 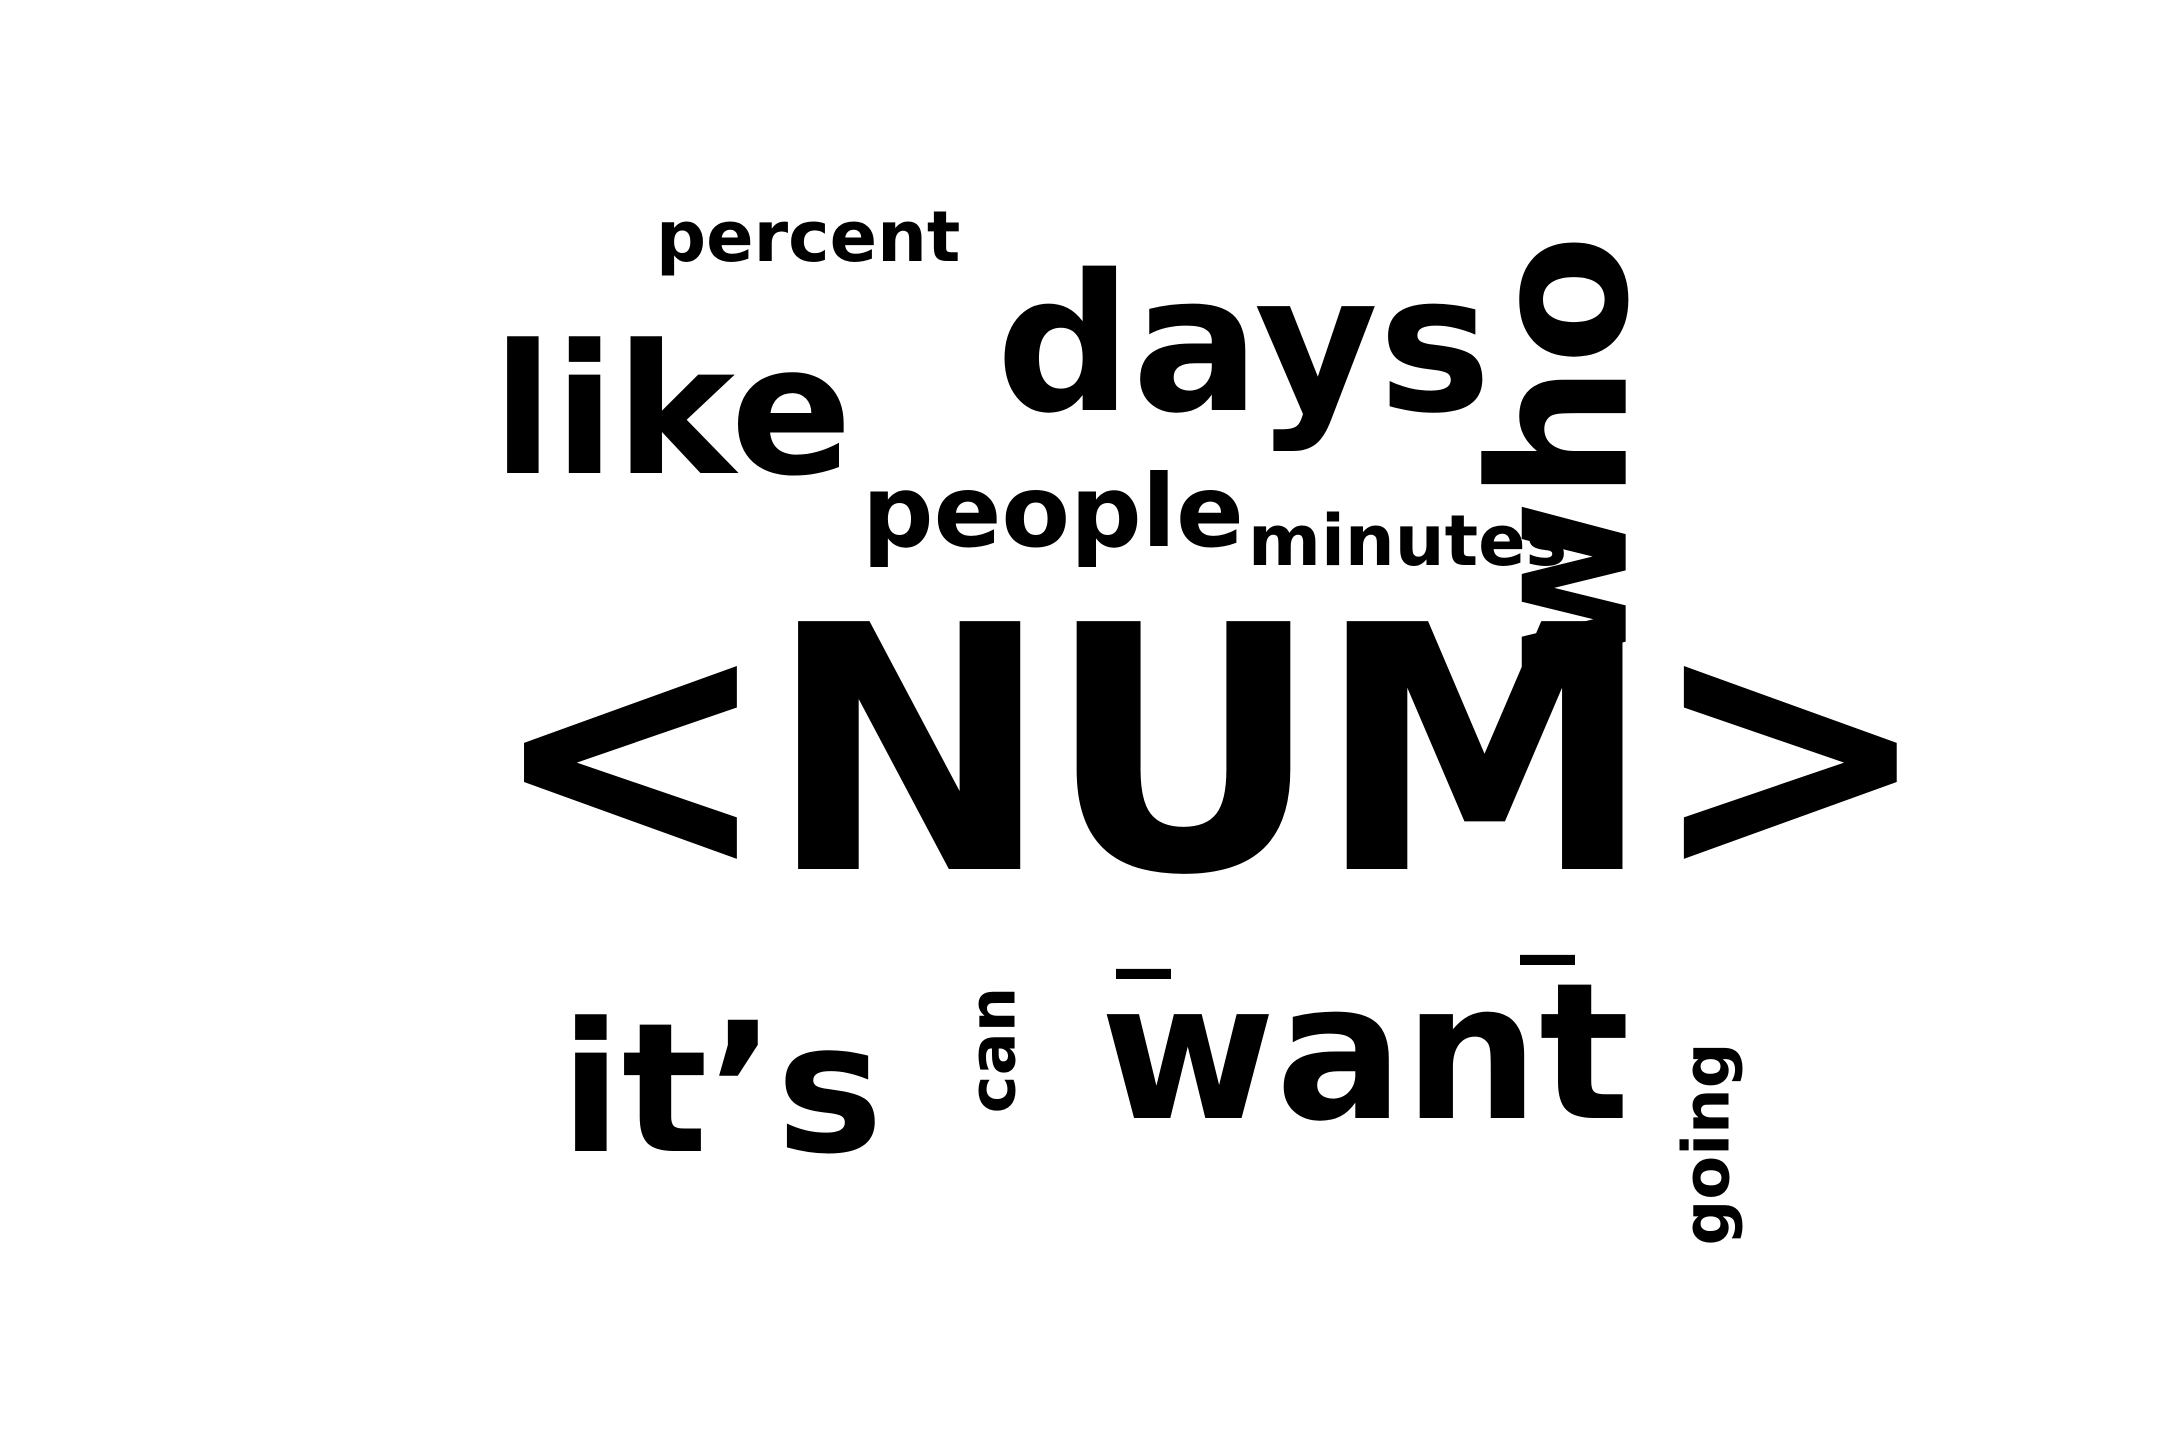 I want to click on word-going: going, so click(x=1707, y=1144).